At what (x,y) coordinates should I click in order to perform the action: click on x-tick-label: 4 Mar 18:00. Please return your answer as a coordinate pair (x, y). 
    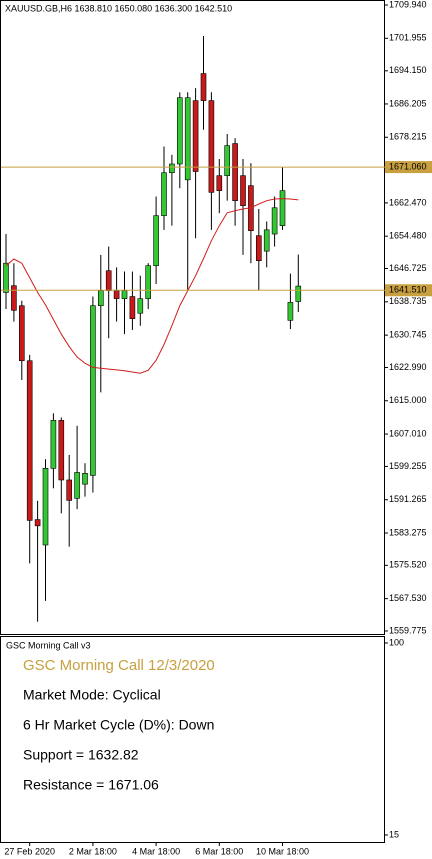
    Looking at the image, I should click on (156, 851).